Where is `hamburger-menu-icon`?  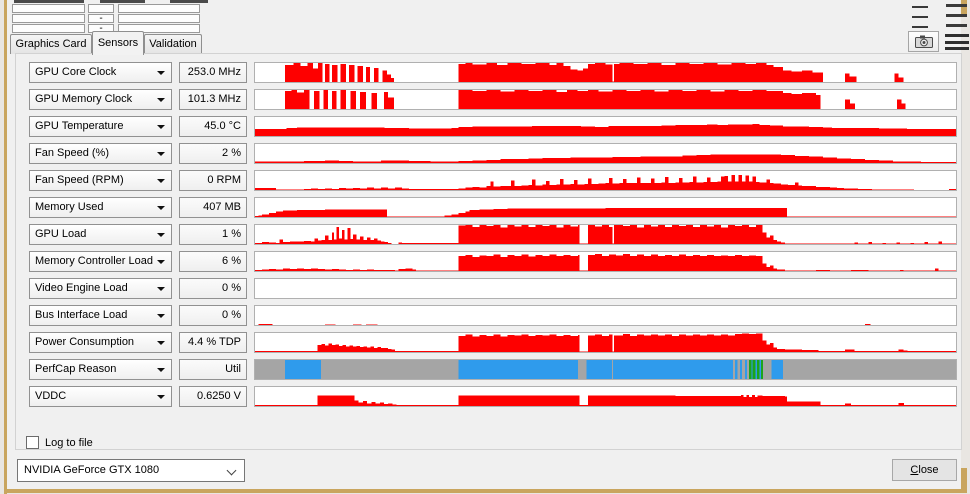
hamburger-menu-icon is located at coordinates (957, 35).